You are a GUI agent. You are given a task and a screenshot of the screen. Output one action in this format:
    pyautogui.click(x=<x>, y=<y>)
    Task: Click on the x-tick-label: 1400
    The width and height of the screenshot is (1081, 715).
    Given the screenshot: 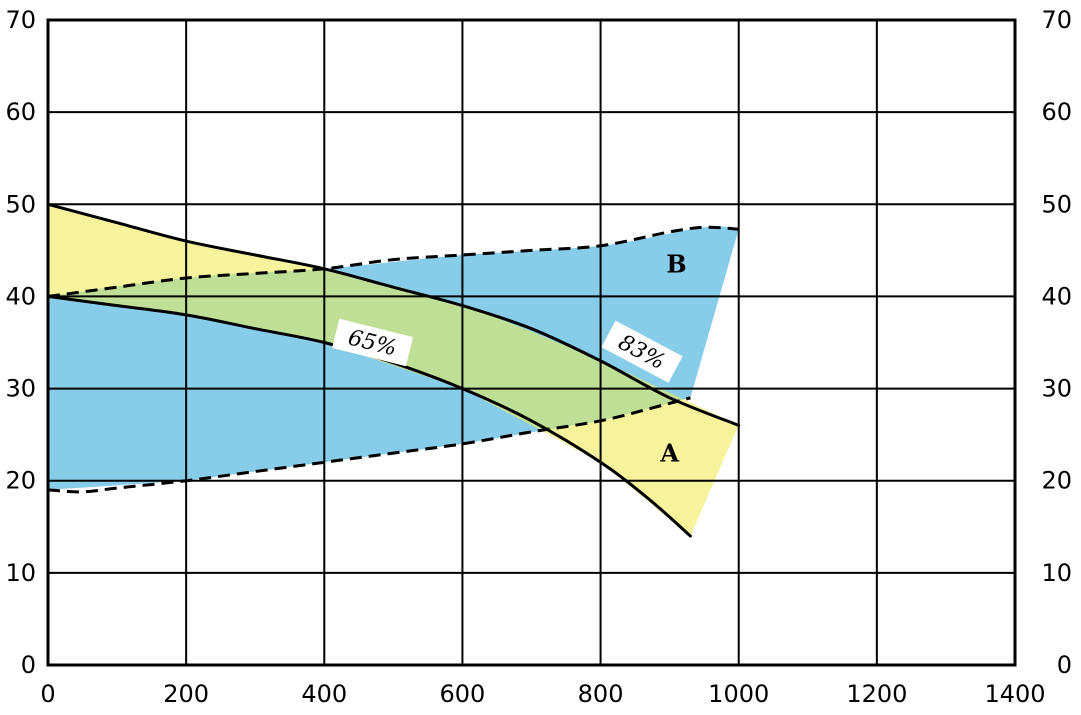 What is the action you would take?
    pyautogui.click(x=1014, y=694)
    